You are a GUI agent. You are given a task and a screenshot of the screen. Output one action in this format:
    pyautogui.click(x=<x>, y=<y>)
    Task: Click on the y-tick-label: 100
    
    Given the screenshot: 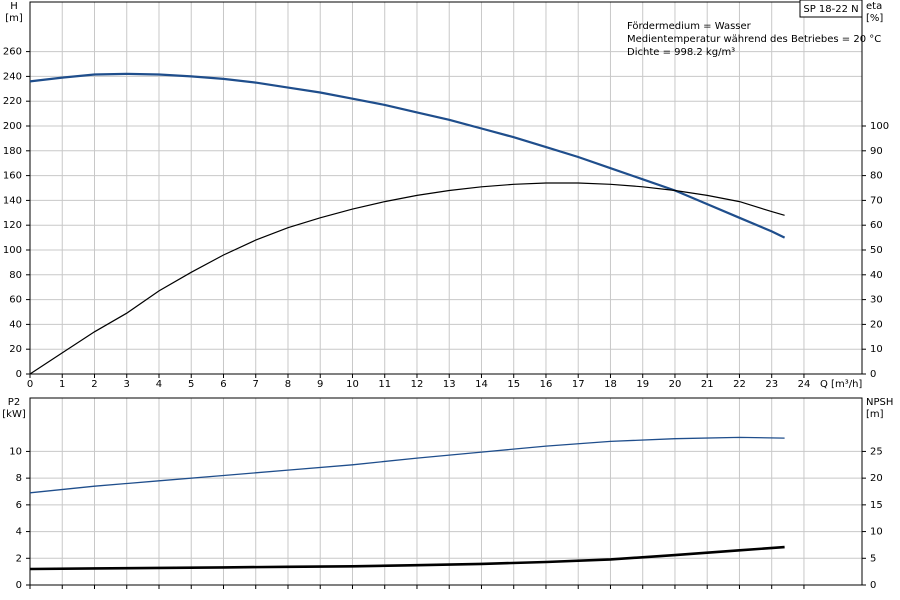 What is the action you would take?
    pyautogui.click(x=12, y=250)
    